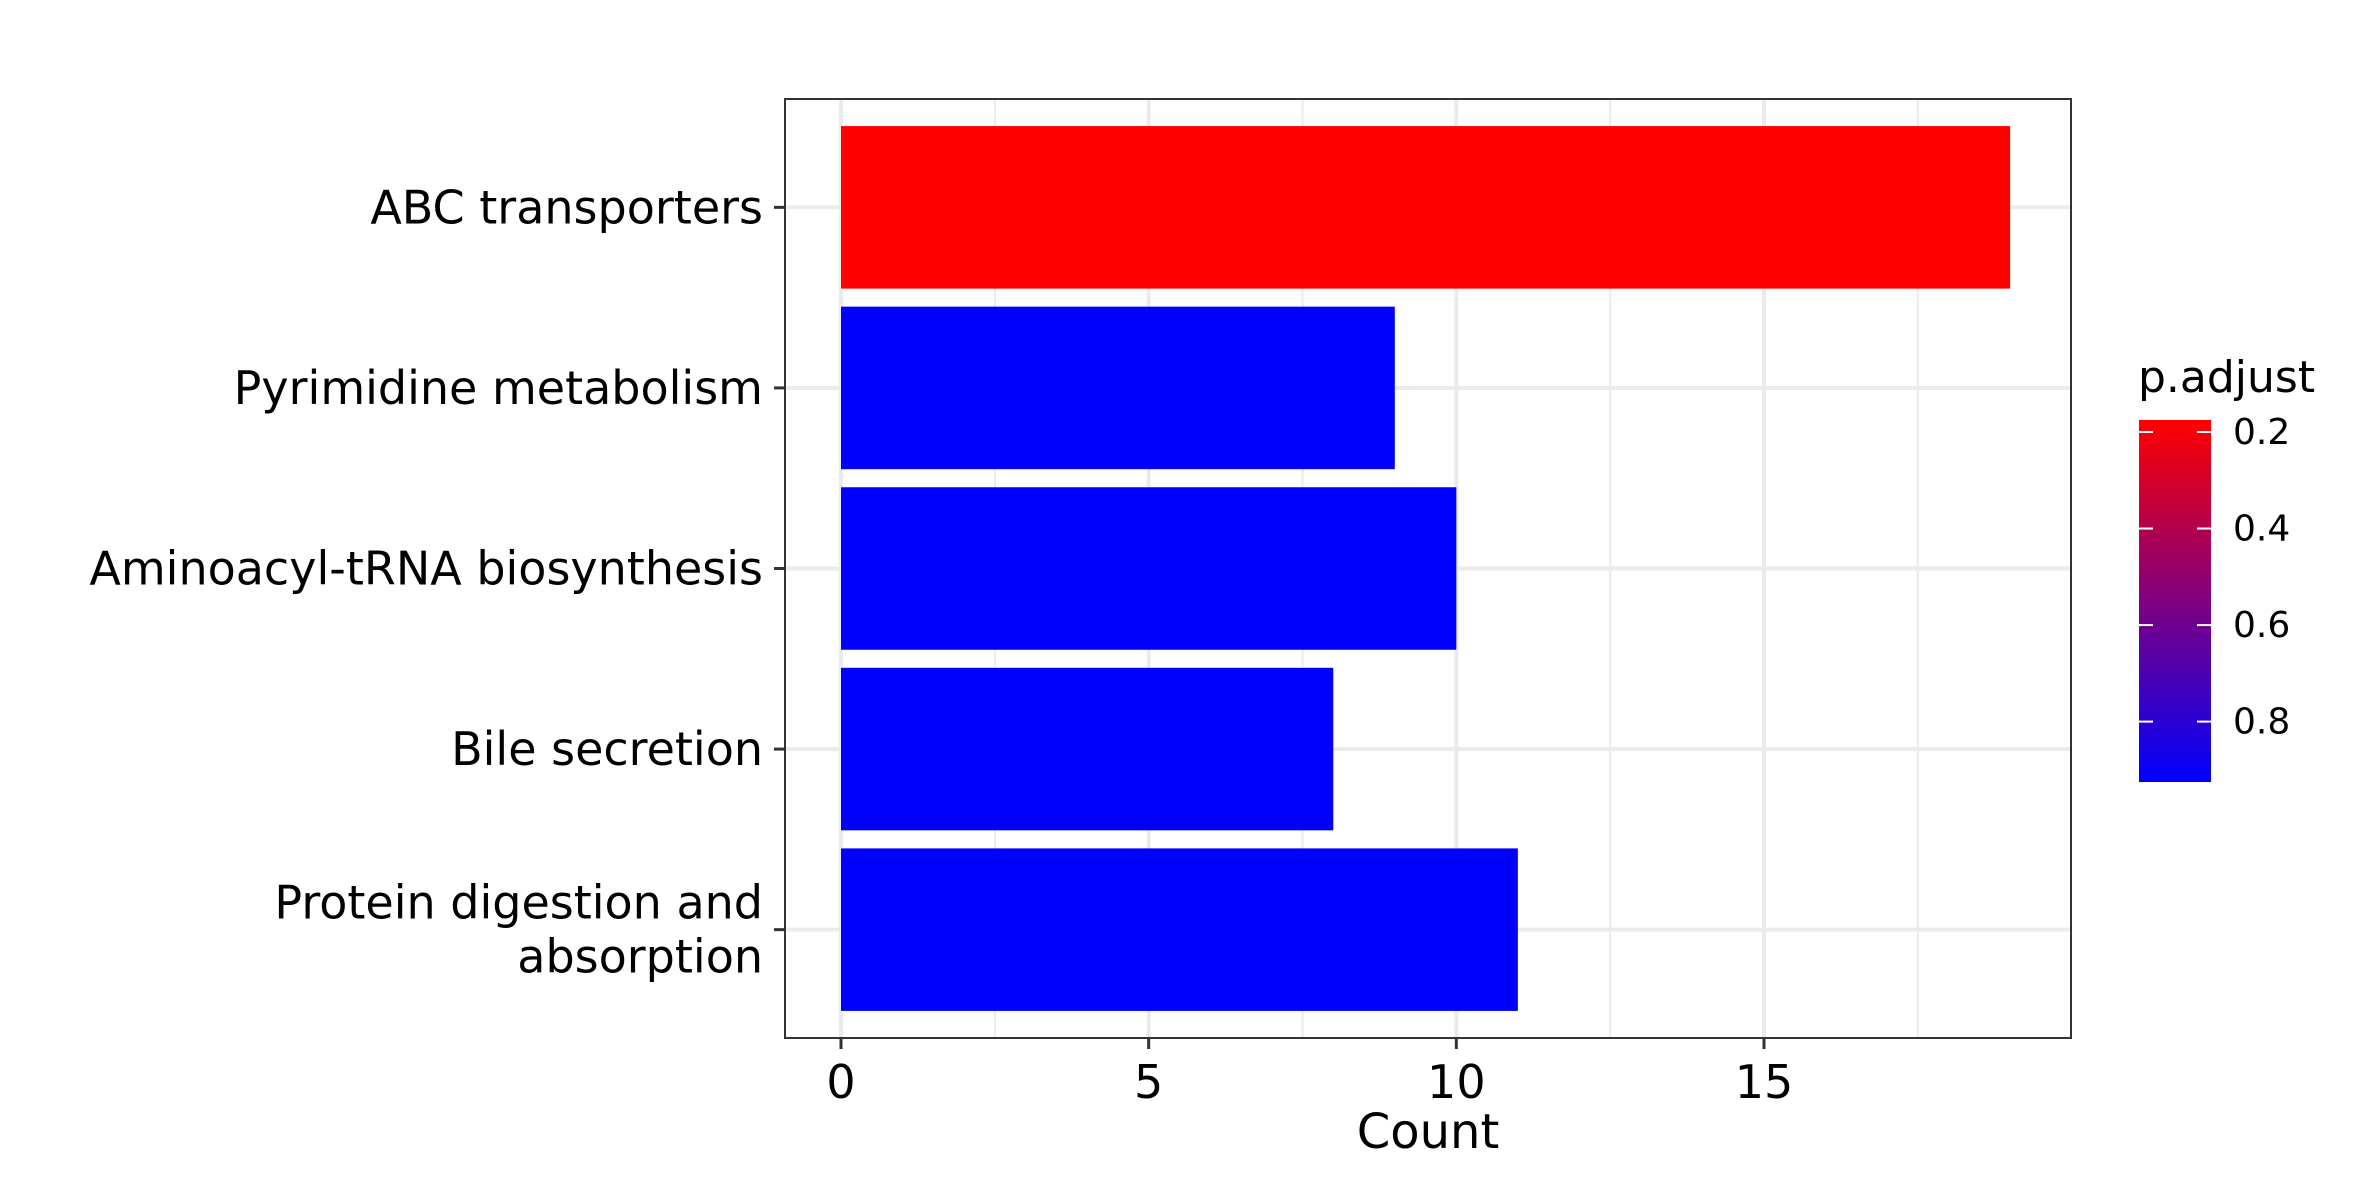 The image size is (2362, 1181). What do you see at coordinates (2214, 577) in the screenshot?
I see `legend-ticks: 0.2 0.4 0.6 0.8` at bounding box center [2214, 577].